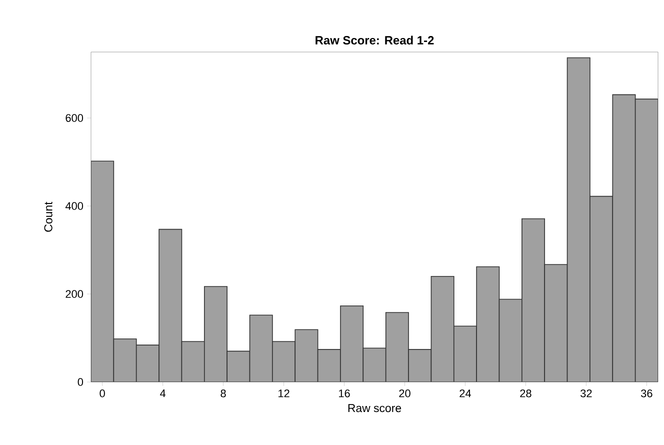 This screenshot has width=664, height=445. What do you see at coordinates (344, 394) in the screenshot?
I see `x-tick-label: 16` at bounding box center [344, 394].